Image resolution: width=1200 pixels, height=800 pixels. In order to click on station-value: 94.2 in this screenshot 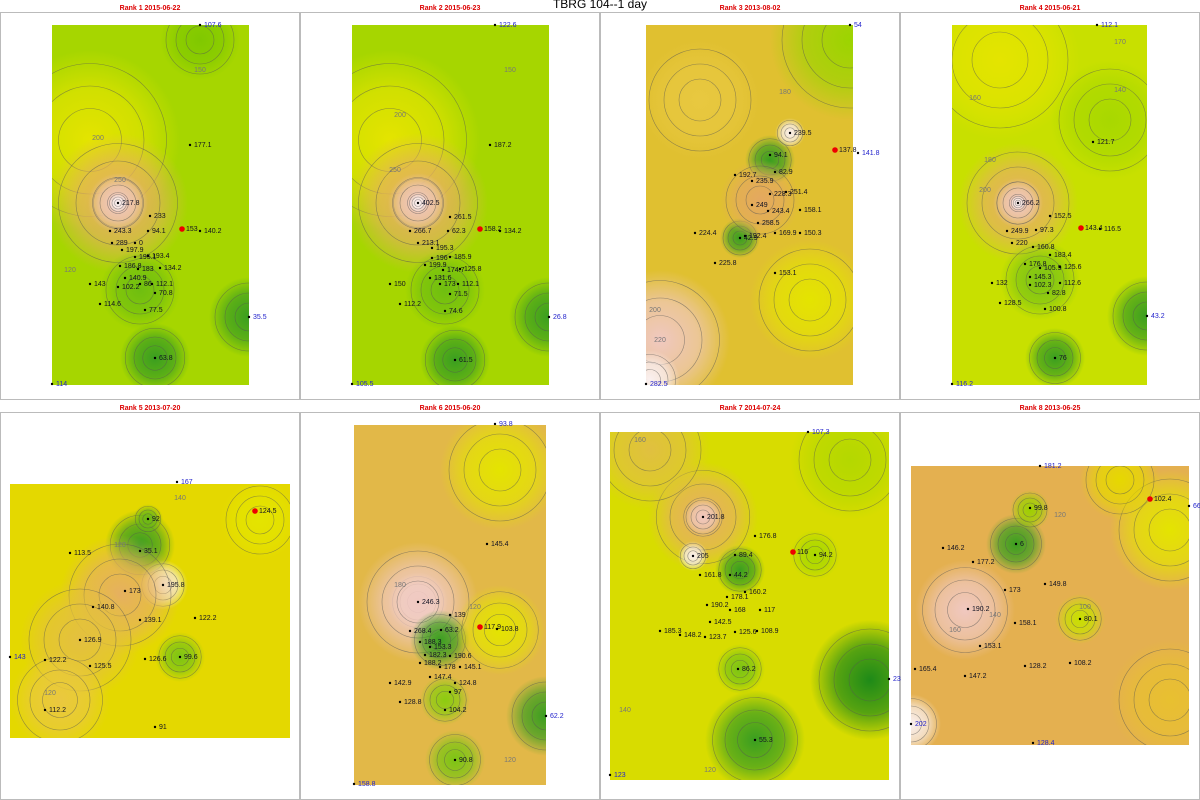, I will do `click(826, 555)`.